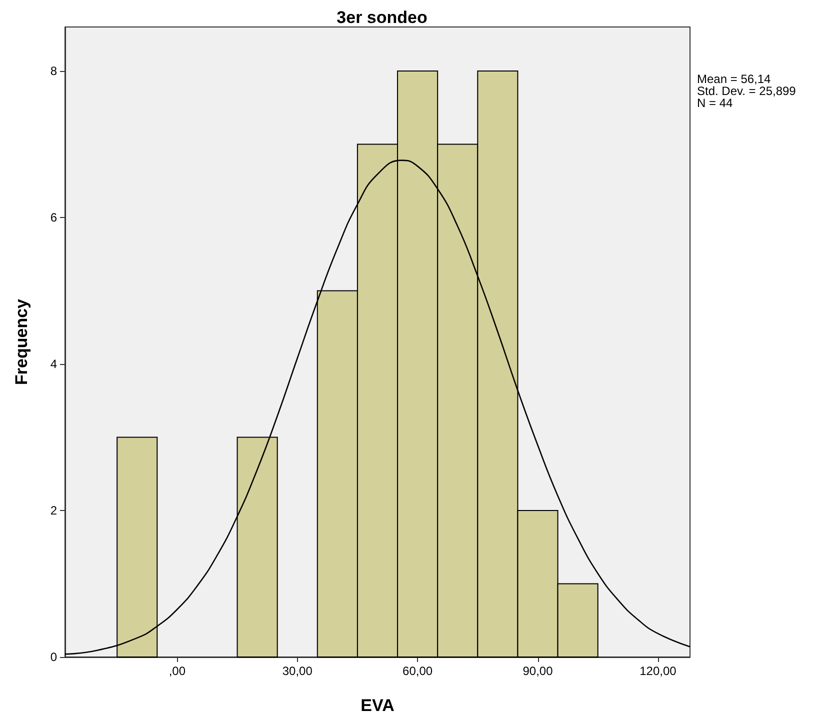  Describe the element at coordinates (538, 671) in the screenshot. I see `x-tick-label: 90,00` at that location.